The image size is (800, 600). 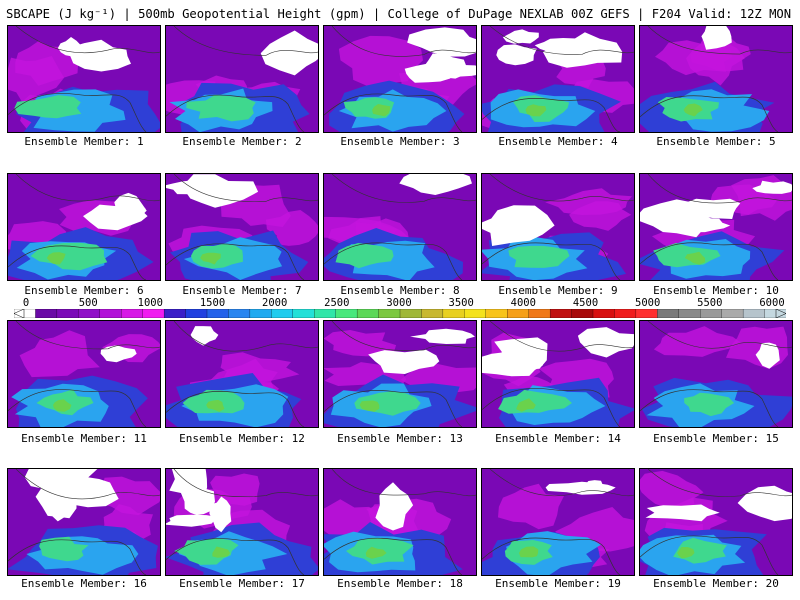 What do you see at coordinates (780, 313) in the screenshot?
I see `colorbar-max-arrow` at bounding box center [780, 313].